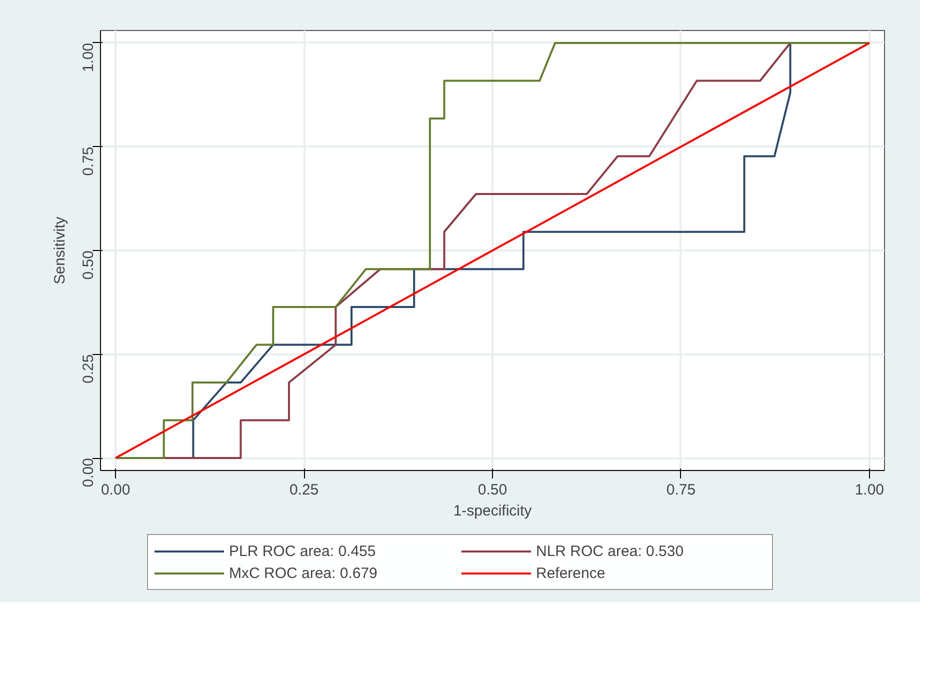 This screenshot has width=941, height=680. What do you see at coordinates (303, 573) in the screenshot?
I see `legend-label: MxC ROC area: 0.679` at bounding box center [303, 573].